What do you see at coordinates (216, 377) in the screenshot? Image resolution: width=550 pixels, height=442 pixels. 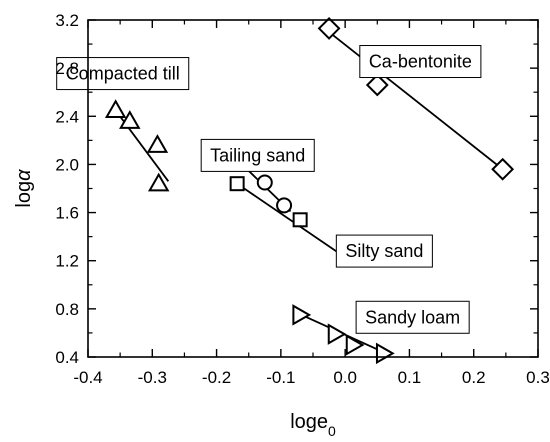 I see `x-tick-label: -0.2` at bounding box center [216, 377].